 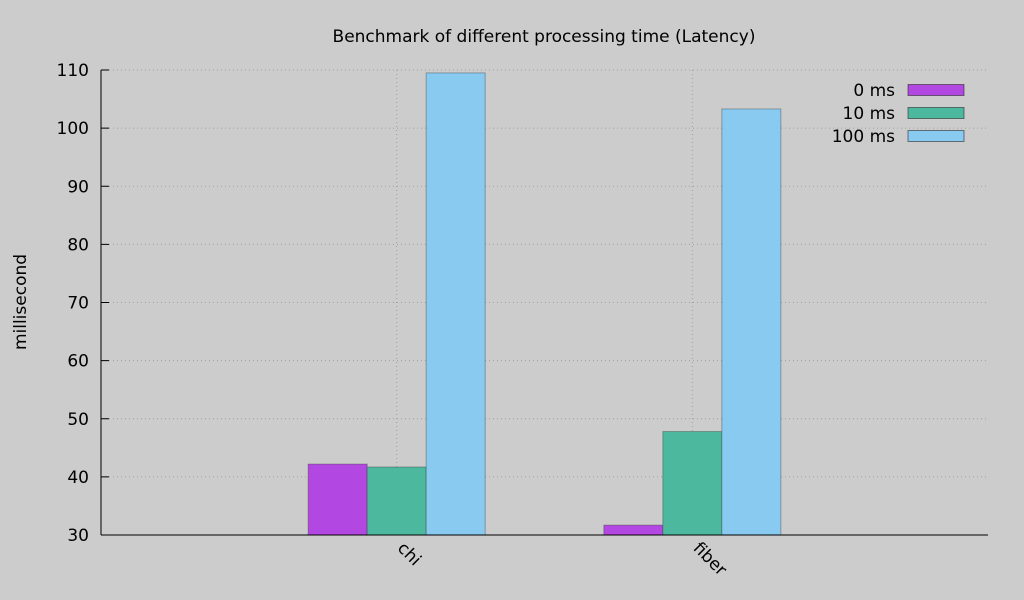 I want to click on y-tick-label: 100, so click(x=73, y=129).